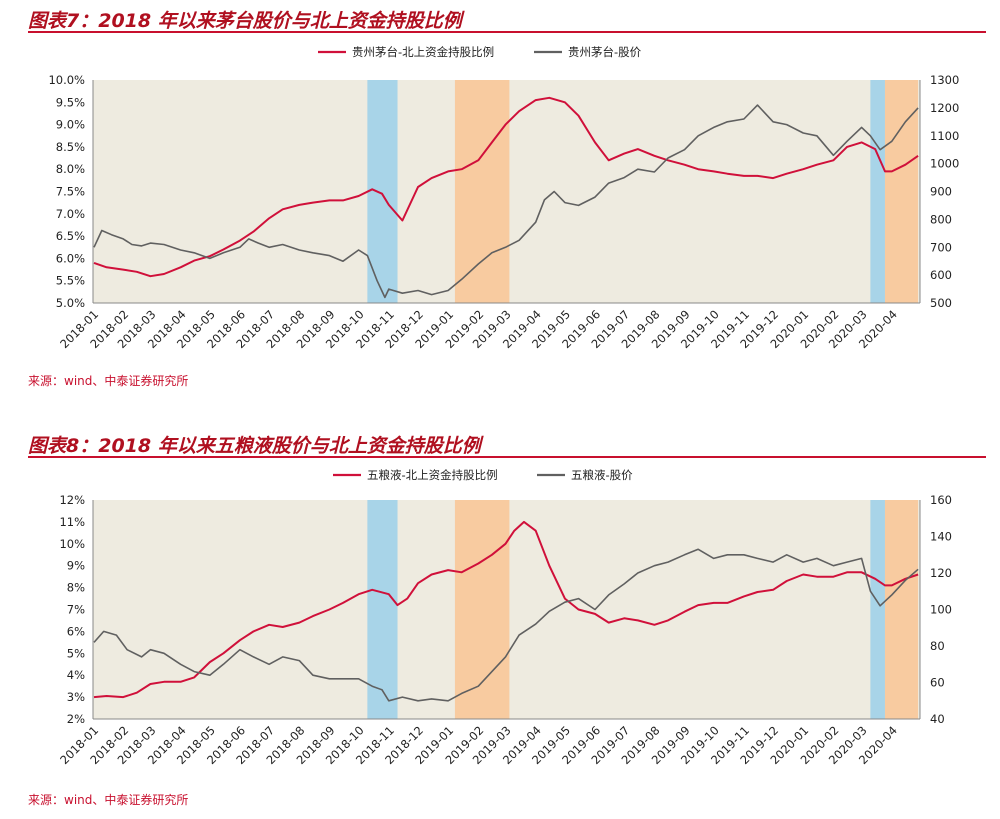 Image resolution: width=1000 pixels, height=819 pixels. What do you see at coordinates (254, 446) in the screenshot?
I see `chart-title: 图表8：2018 年以来五粮液股价与北上资金持股比例` at bounding box center [254, 446].